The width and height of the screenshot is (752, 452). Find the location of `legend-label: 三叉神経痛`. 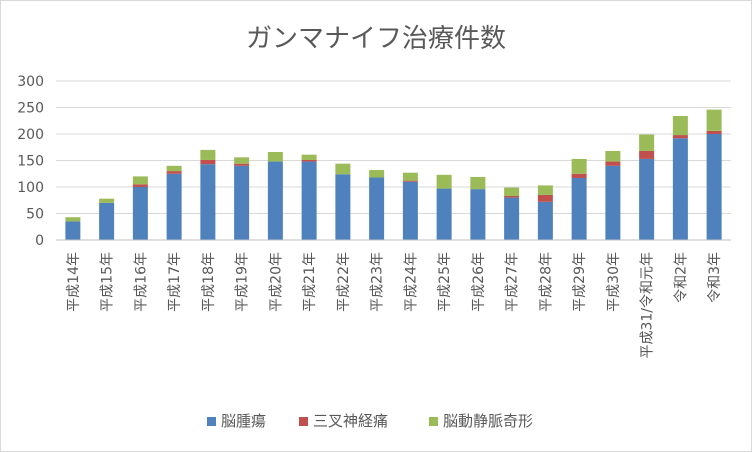

legend-label: 三叉神経痛 is located at coordinates (350, 421).